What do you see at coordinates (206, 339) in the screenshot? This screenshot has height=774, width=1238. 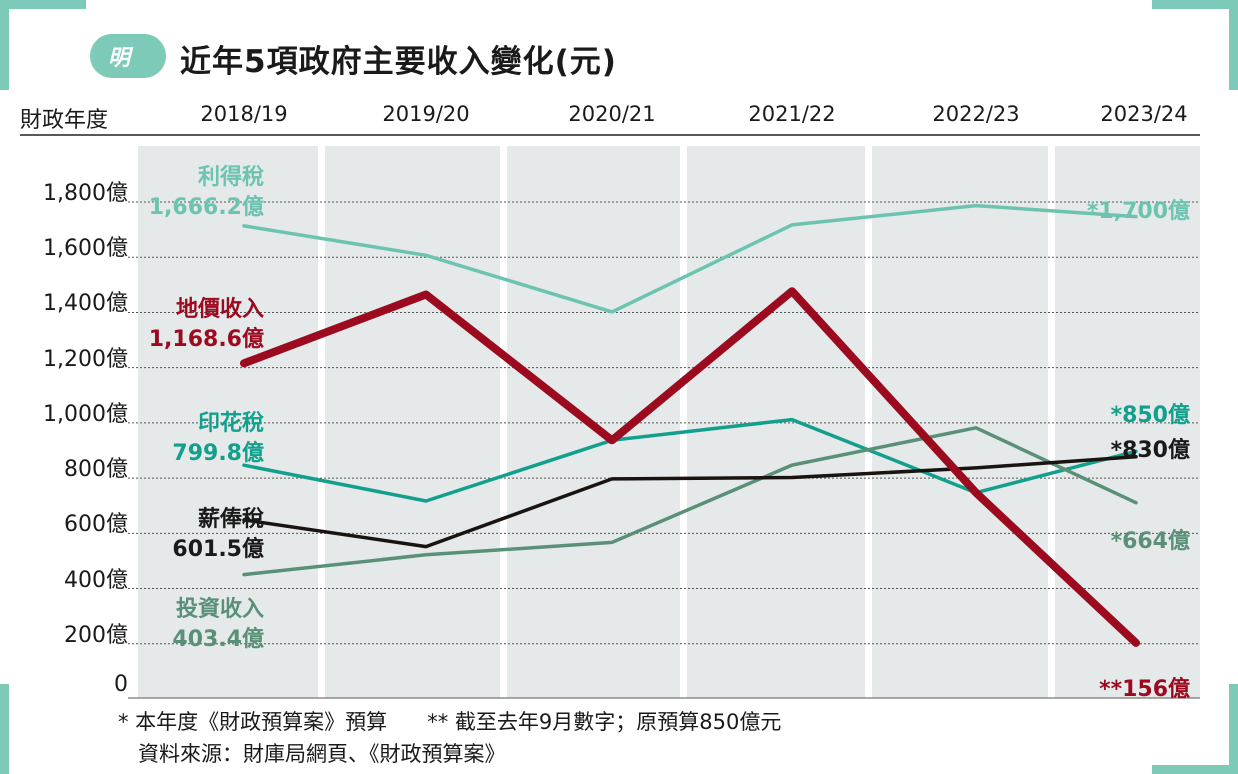 I see `series-start-value: 1,168.6億` at bounding box center [206, 339].